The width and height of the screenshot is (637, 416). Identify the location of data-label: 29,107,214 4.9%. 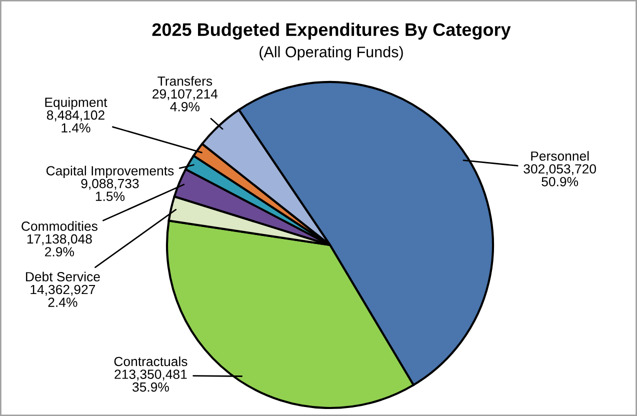
(185, 100).